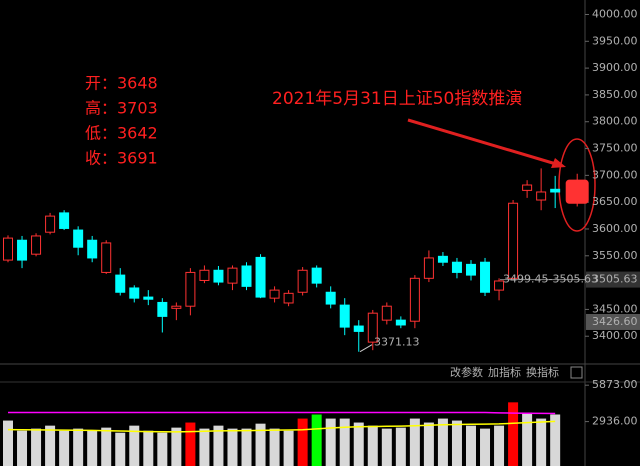 Image resolution: width=640 pixels, height=466 pixels. I want to click on y-tick-label: 3800.00, so click(615, 121).